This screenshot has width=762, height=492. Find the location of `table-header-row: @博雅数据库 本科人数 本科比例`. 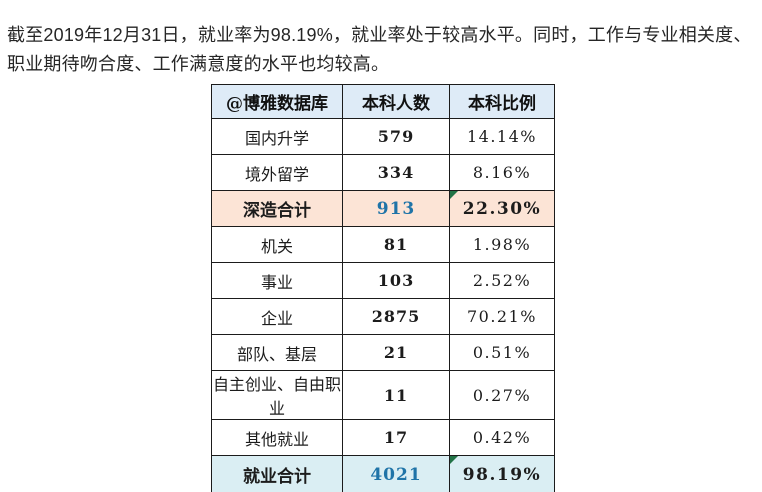

table-header-row: @博雅数据库 本科人数 本科比例 is located at coordinates (383, 101).